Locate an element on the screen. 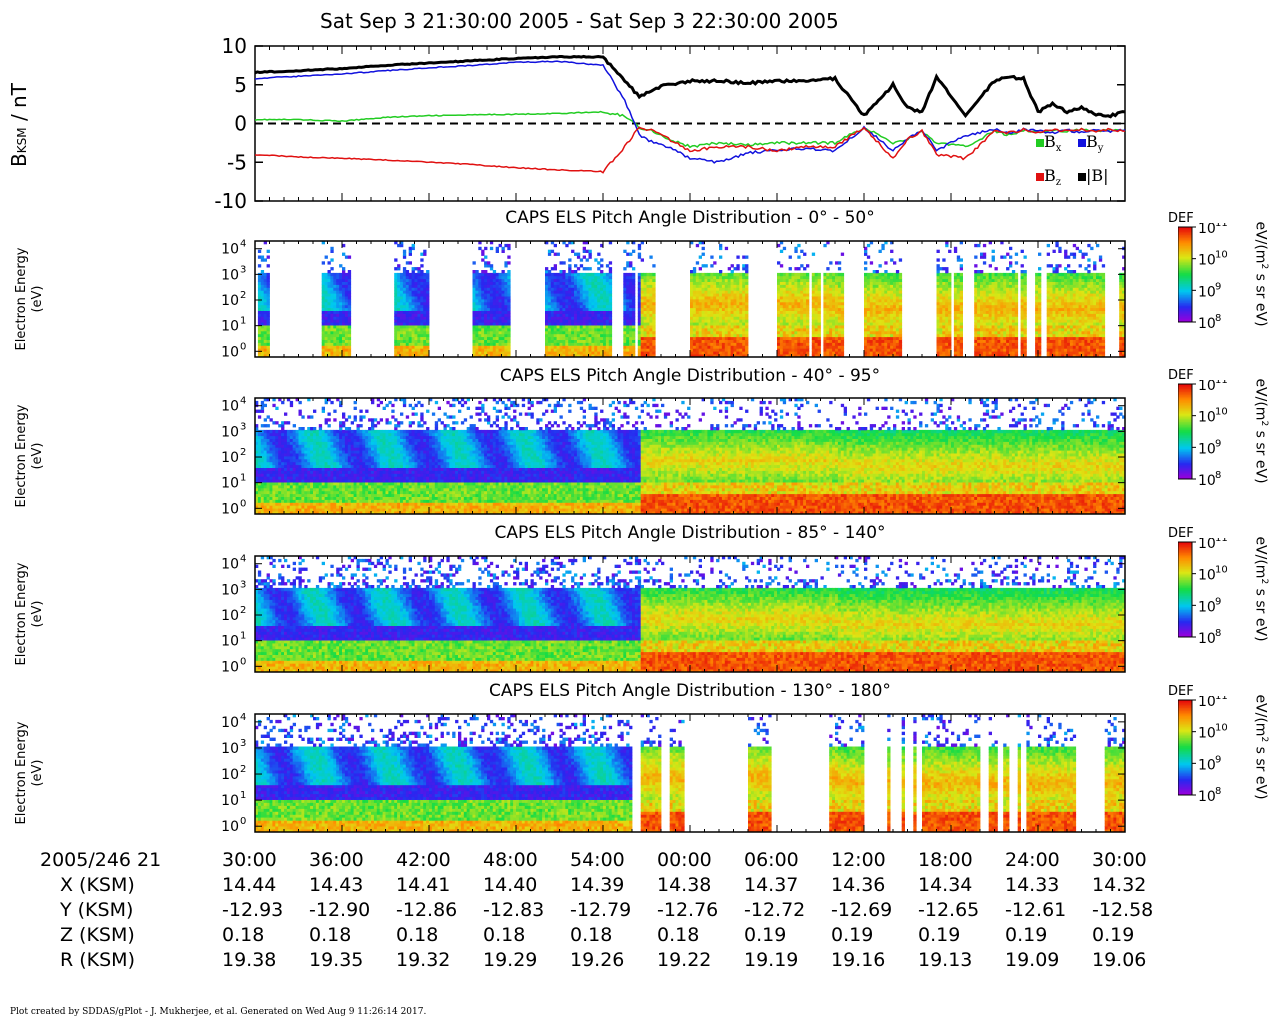 The height and width of the screenshot is (1024, 1280). legend-bmag-label: |B| is located at coordinates (1097, 175).